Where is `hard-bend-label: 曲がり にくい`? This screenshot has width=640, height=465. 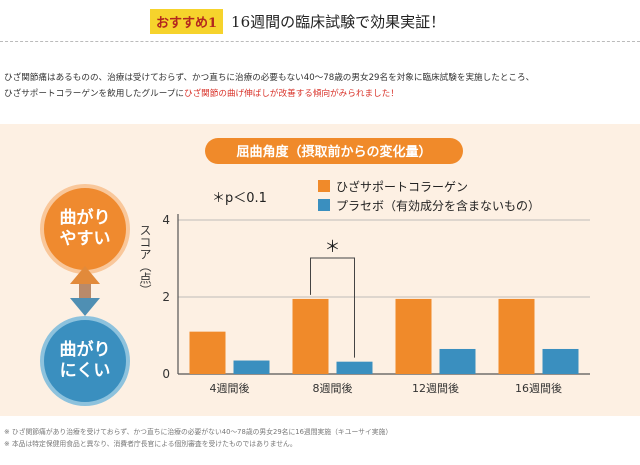
hard-bend-label: 曲がり にくい is located at coordinates (85, 360).